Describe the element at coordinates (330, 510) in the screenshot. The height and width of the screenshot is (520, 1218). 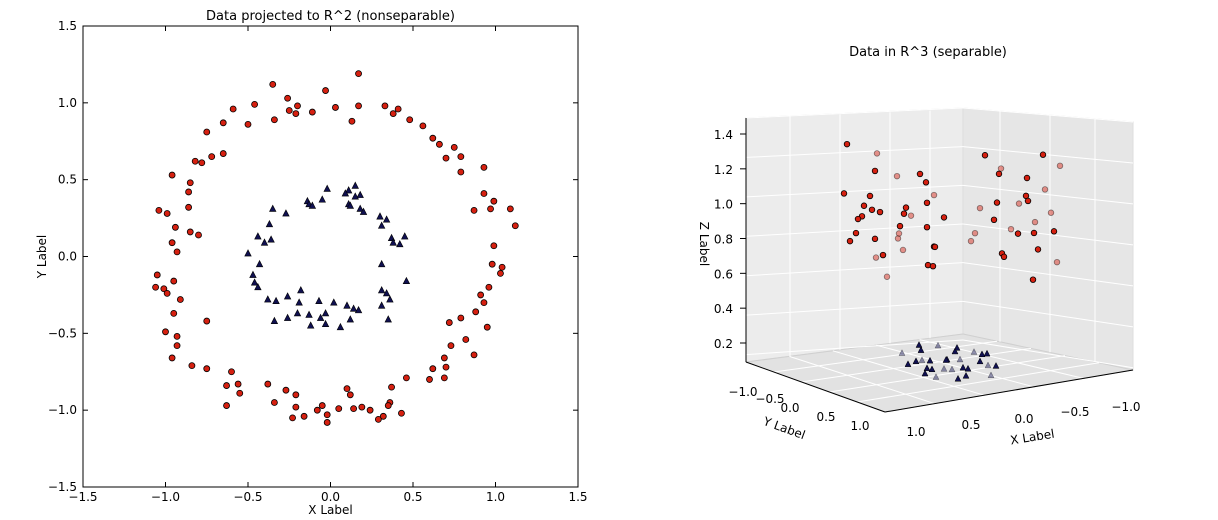
I see `x-axis-label: X Label` at that location.